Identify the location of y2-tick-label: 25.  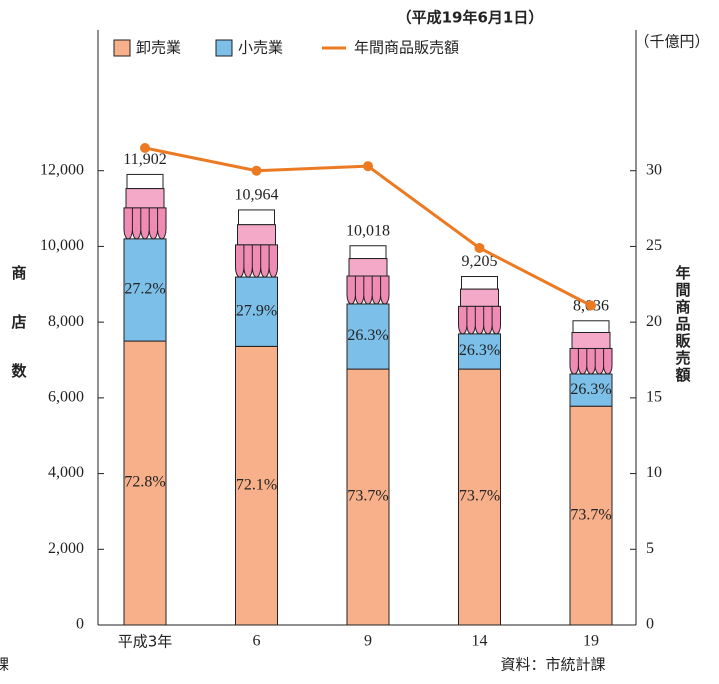
(654, 245).